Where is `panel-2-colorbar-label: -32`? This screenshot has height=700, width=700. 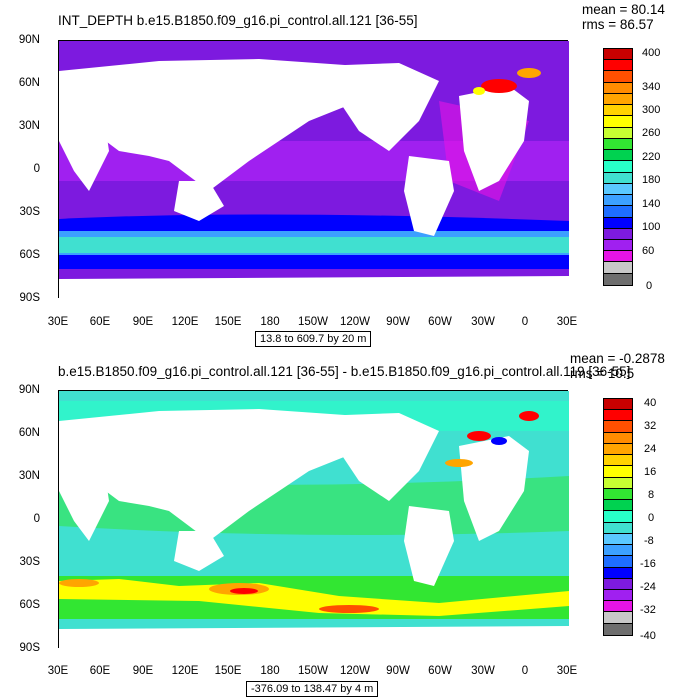
panel-2-colorbar-label: -32 is located at coordinates (648, 610).